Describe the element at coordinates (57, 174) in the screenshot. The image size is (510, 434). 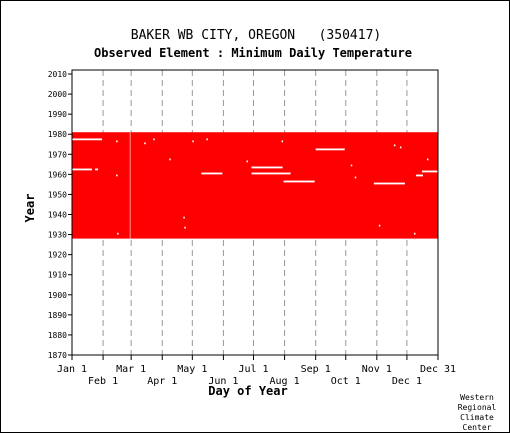
I see `y-tick-label: 1960` at that location.